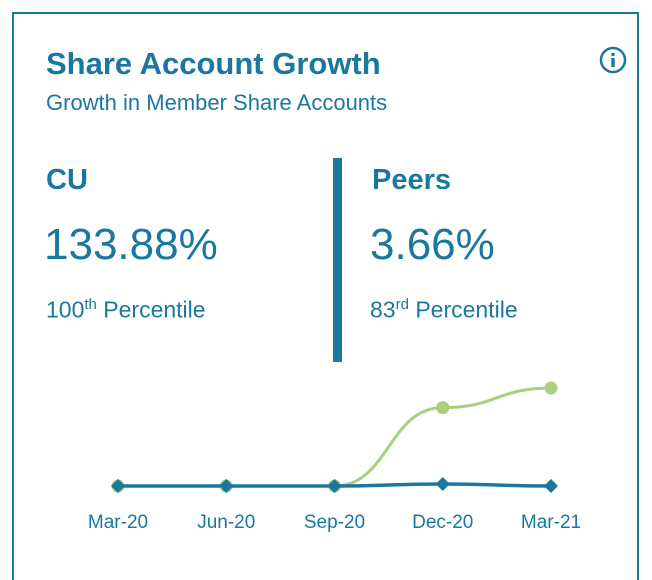  I want to click on rank: 83, so click(383, 309).